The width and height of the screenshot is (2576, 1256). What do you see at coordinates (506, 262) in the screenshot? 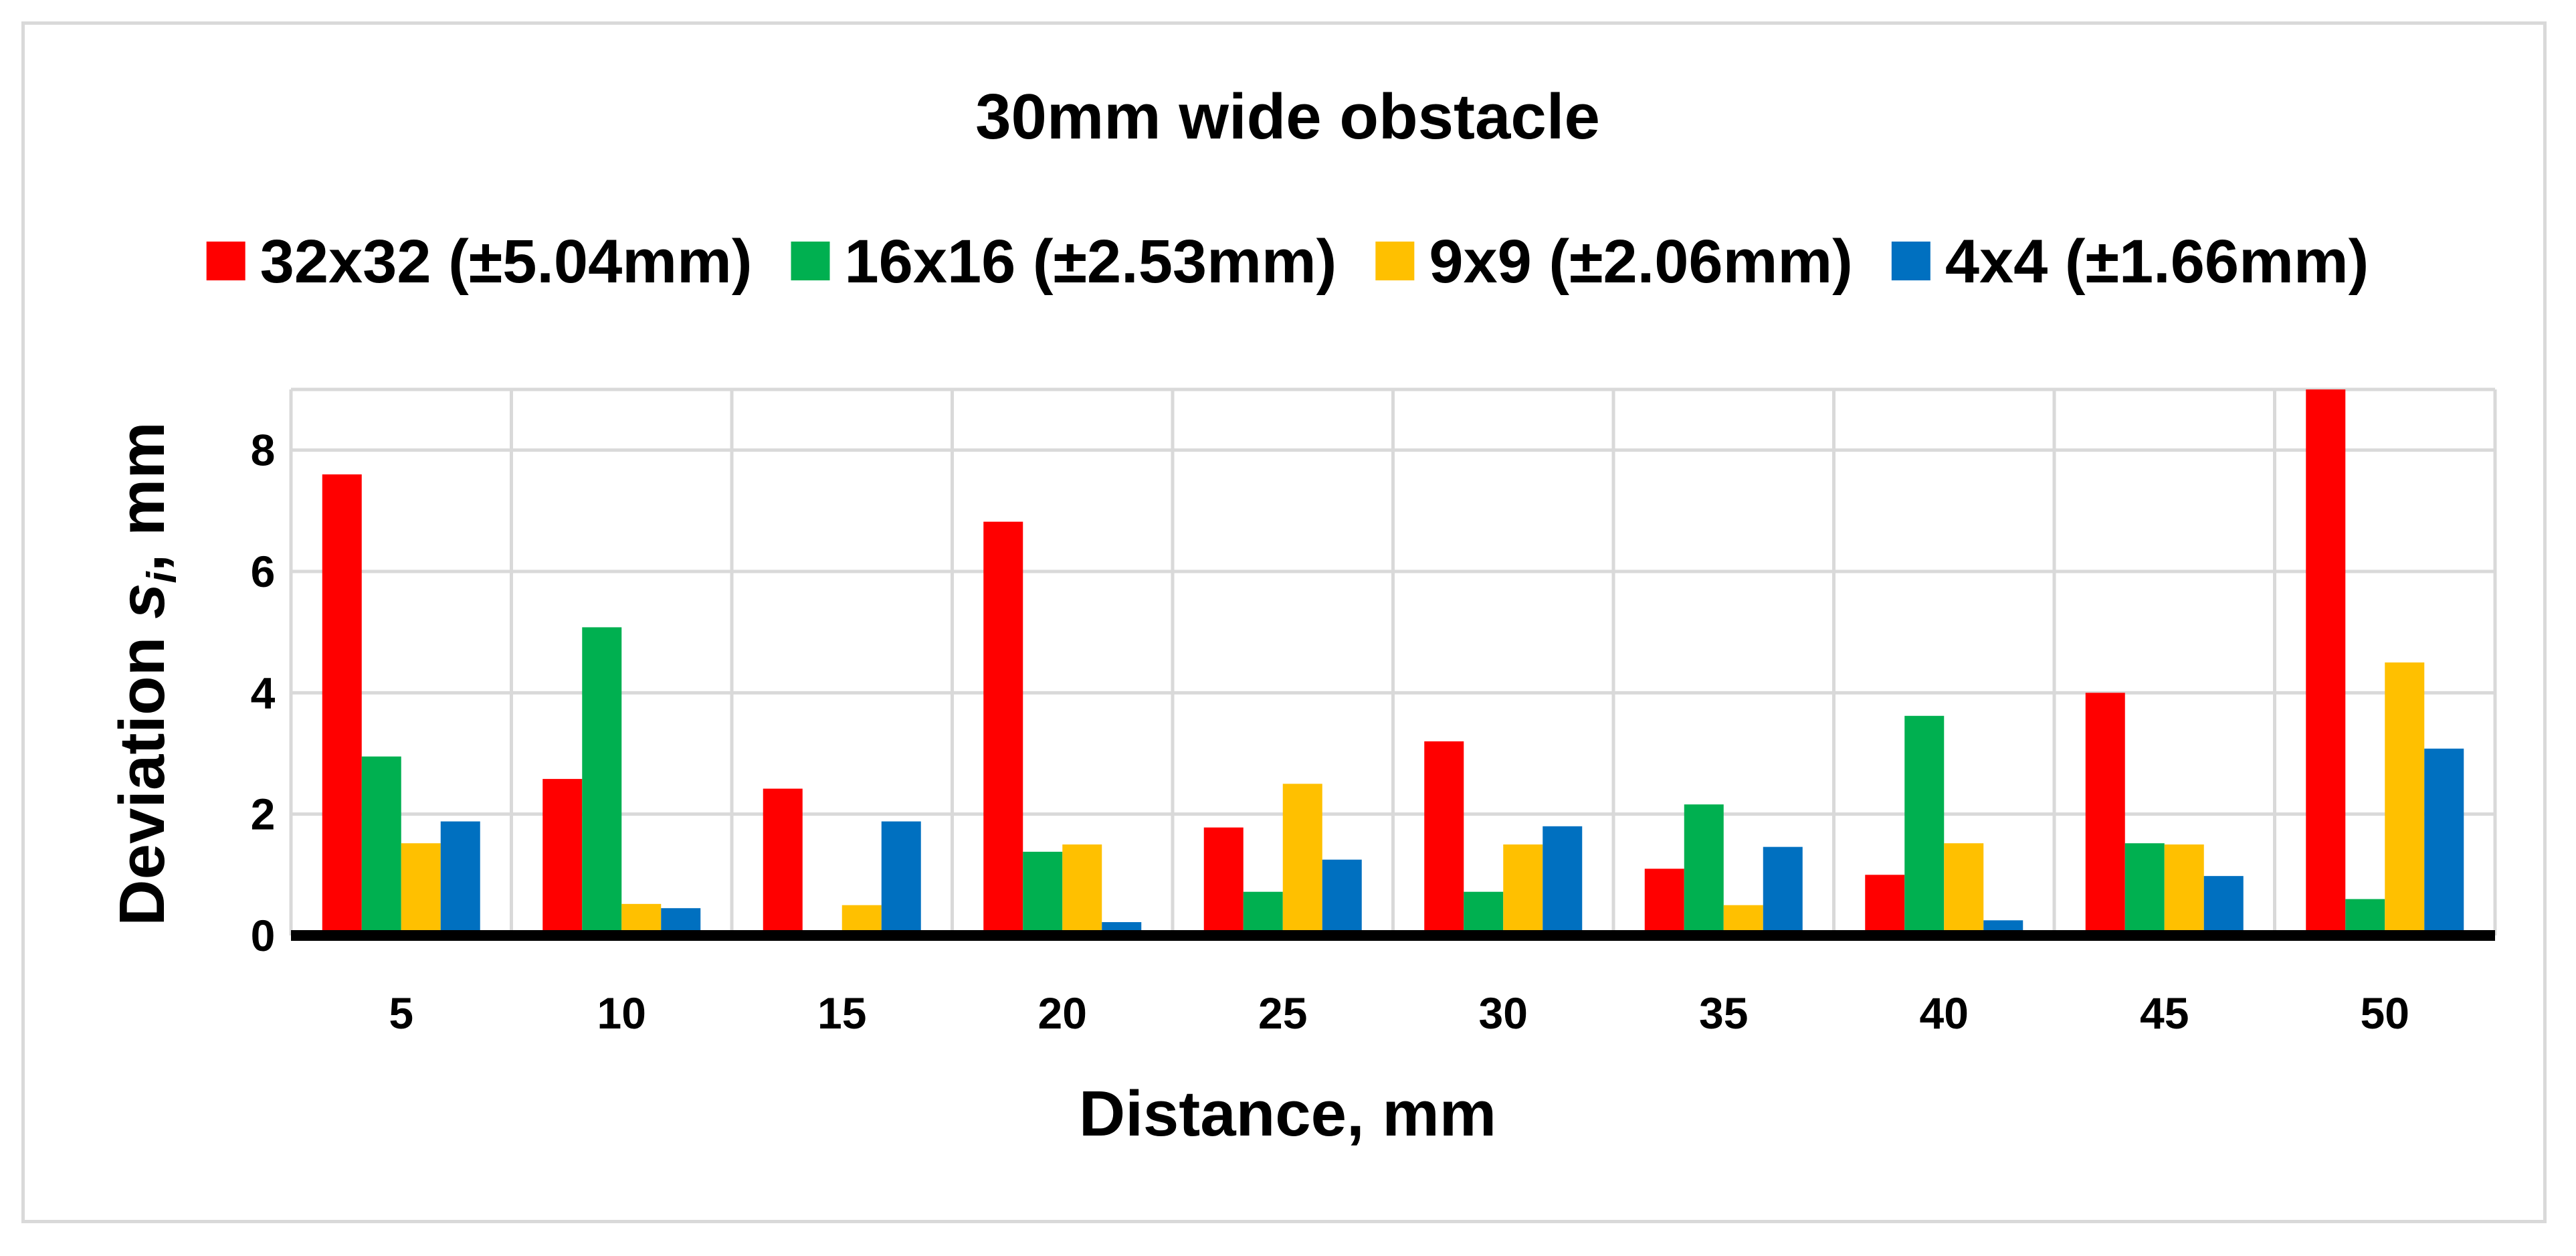
I see `legend-label: 32x32 (±5.04mm)` at bounding box center [506, 262].